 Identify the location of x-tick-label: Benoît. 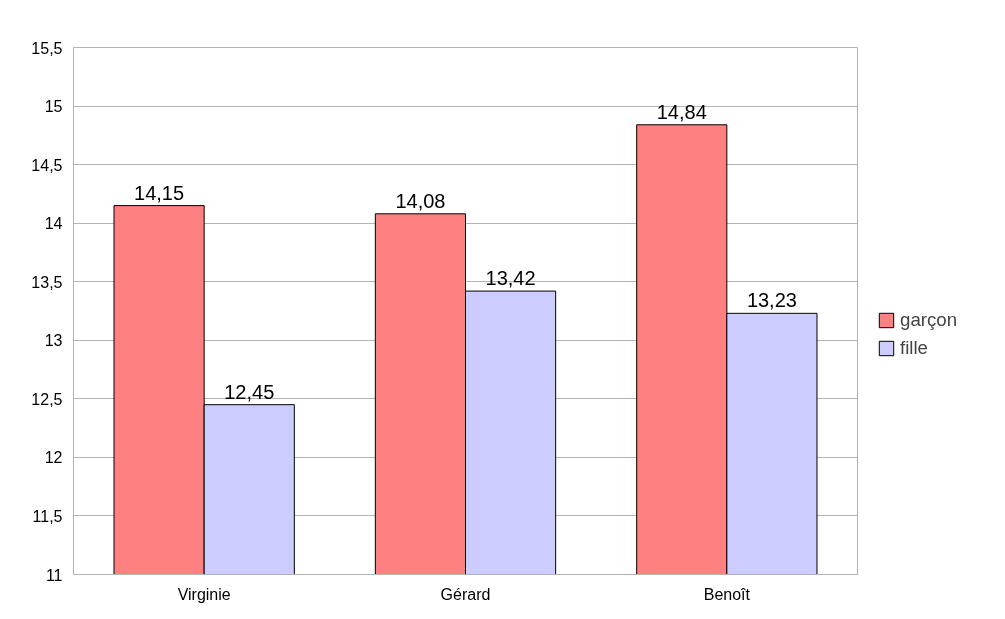
(727, 594).